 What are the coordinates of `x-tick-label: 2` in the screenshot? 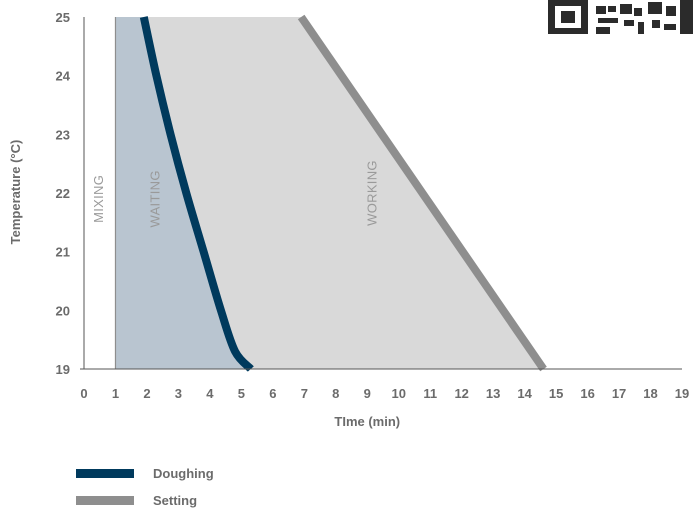 It's located at (146, 393).